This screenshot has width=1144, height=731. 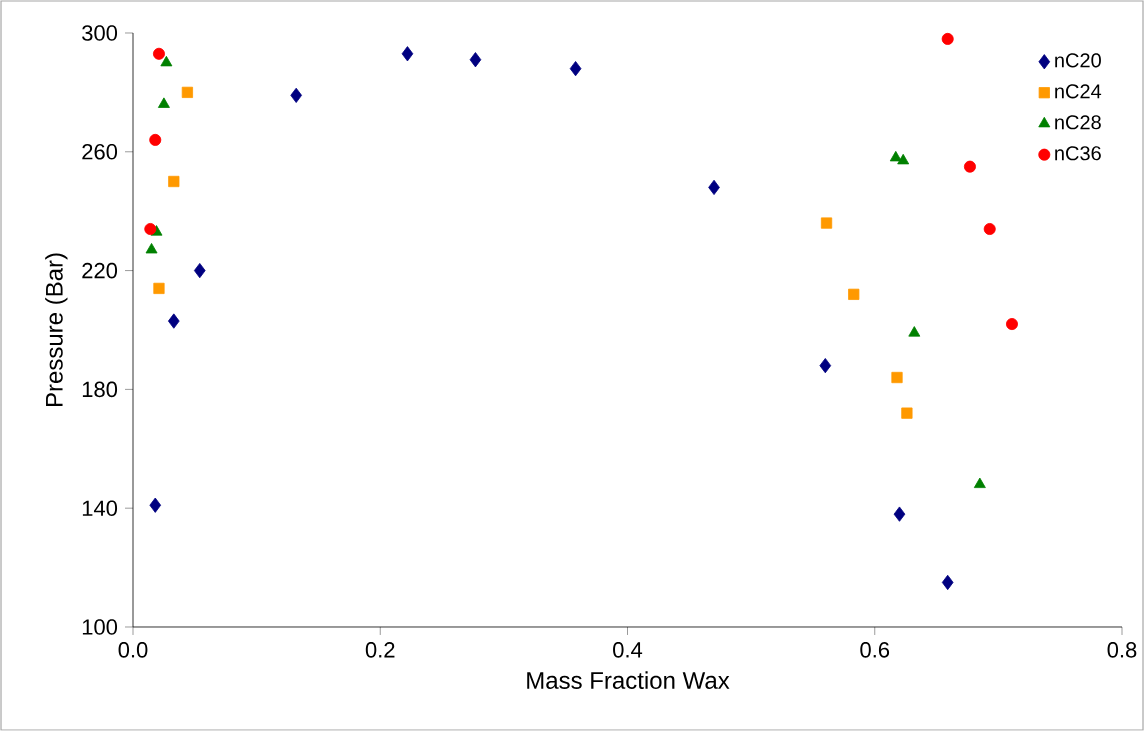 I want to click on x-tick-label: 0.0, so click(x=133, y=650).